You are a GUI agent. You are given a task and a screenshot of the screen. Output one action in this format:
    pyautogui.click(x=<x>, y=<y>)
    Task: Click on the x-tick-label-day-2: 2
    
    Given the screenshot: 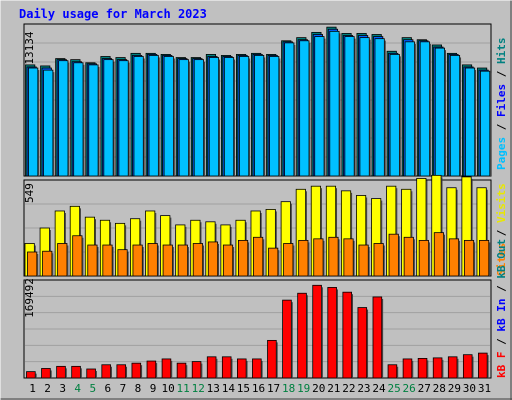 What is the action you would take?
    pyautogui.click(x=47, y=388)
    